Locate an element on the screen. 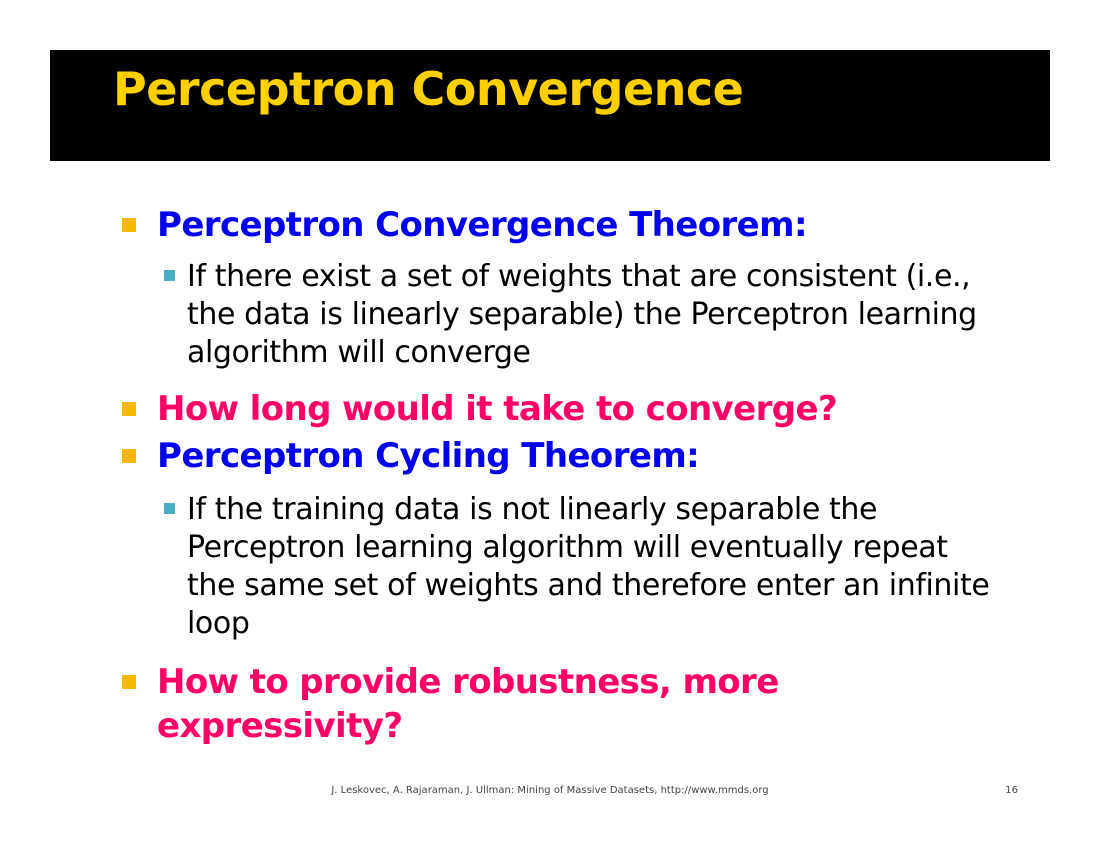 The height and width of the screenshot is (850, 1100). bullet-how-long: How long would it take to converge? is located at coordinates (573, 409).